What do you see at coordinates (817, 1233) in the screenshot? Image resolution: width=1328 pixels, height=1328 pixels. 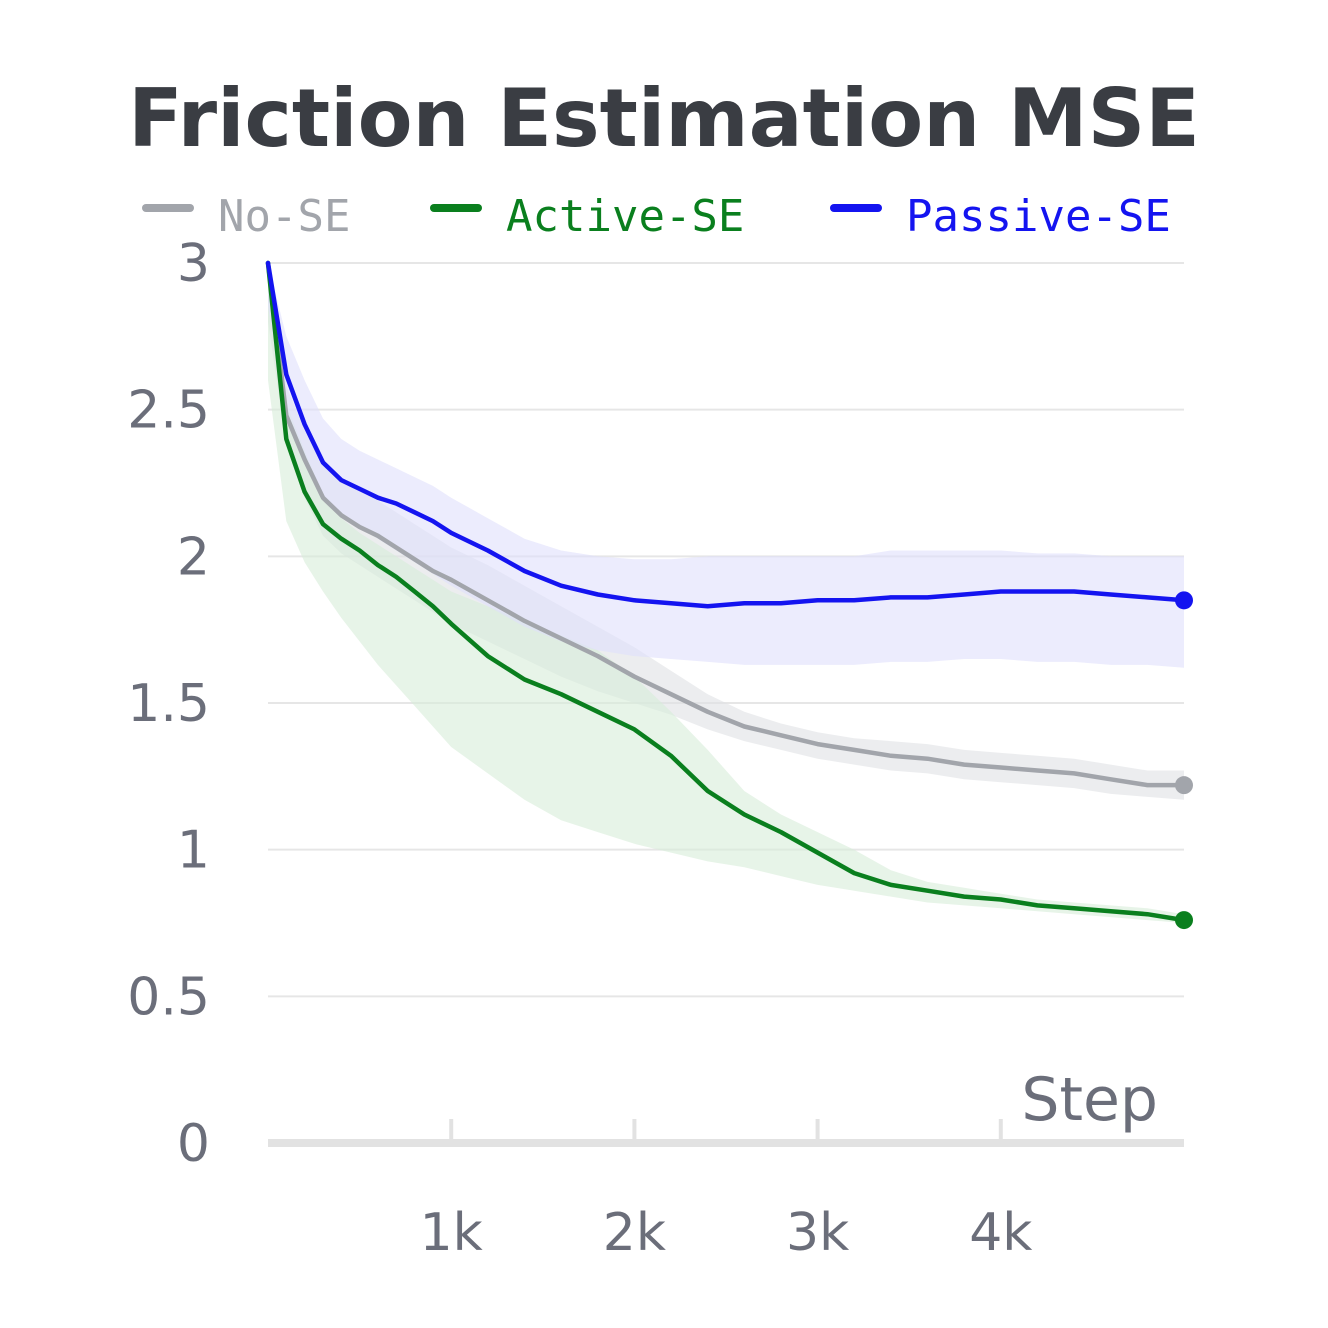 I see `x-tick-label: 3k` at bounding box center [817, 1233].